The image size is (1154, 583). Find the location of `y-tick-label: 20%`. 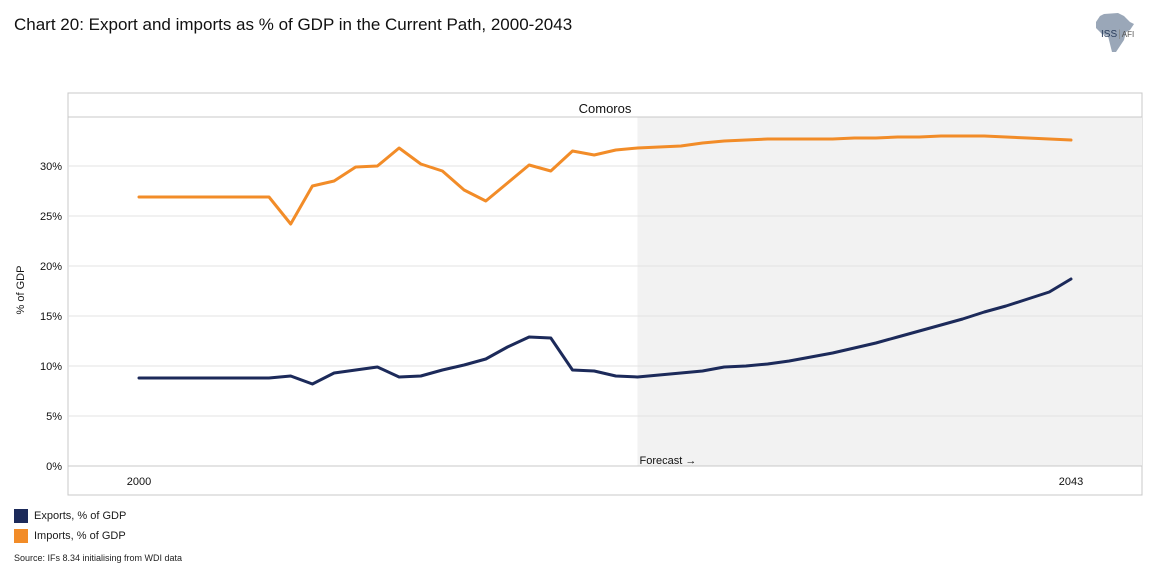

y-tick-label: 20% is located at coordinates (51, 267).